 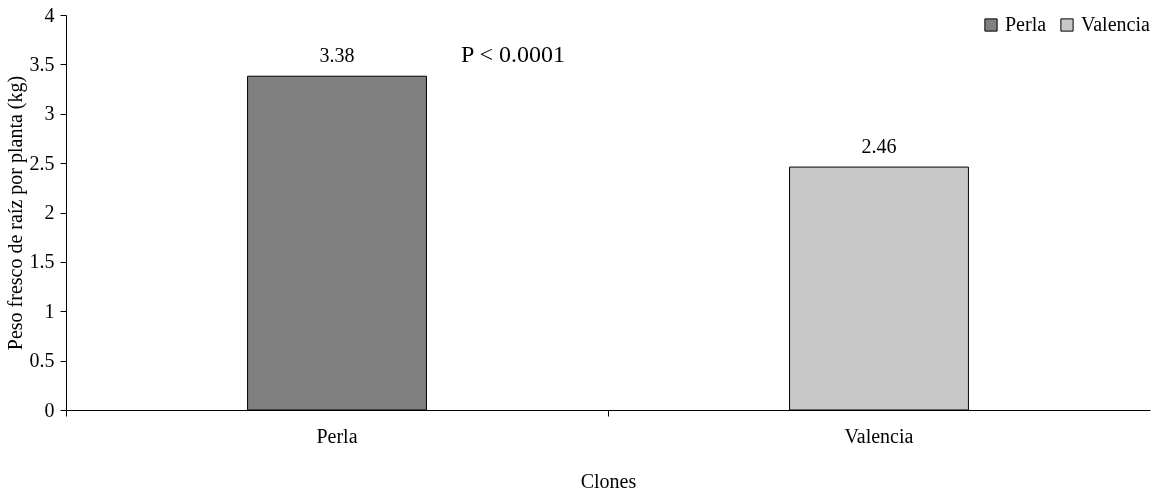 What do you see at coordinates (15, 213) in the screenshot?
I see `y-axis-title: Peso fresco de raíz por planta (kg)` at bounding box center [15, 213].